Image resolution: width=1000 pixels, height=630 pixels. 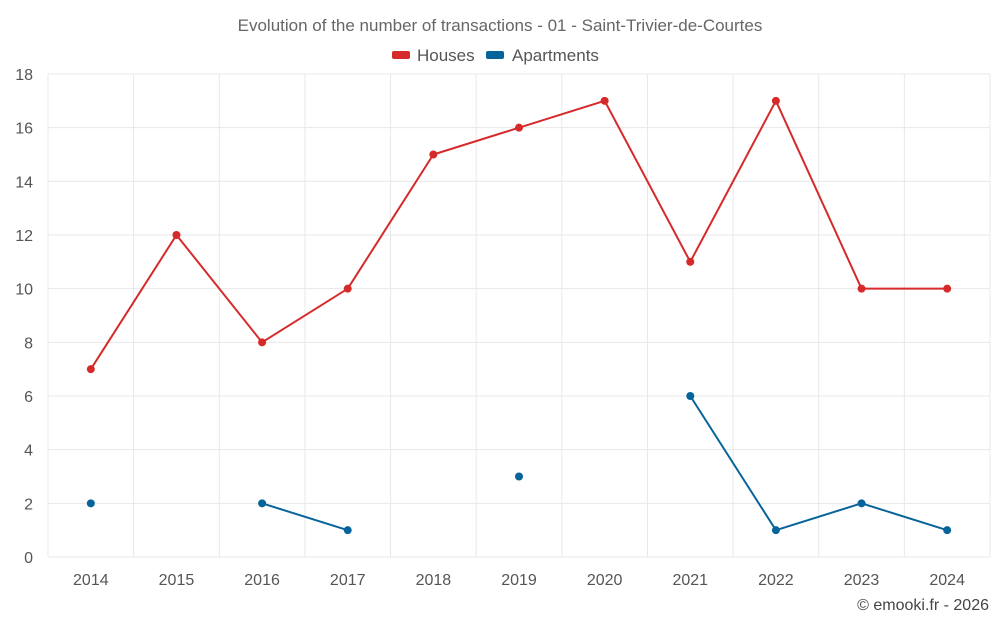 I want to click on legend-item-houses: Houses, so click(x=433, y=55).